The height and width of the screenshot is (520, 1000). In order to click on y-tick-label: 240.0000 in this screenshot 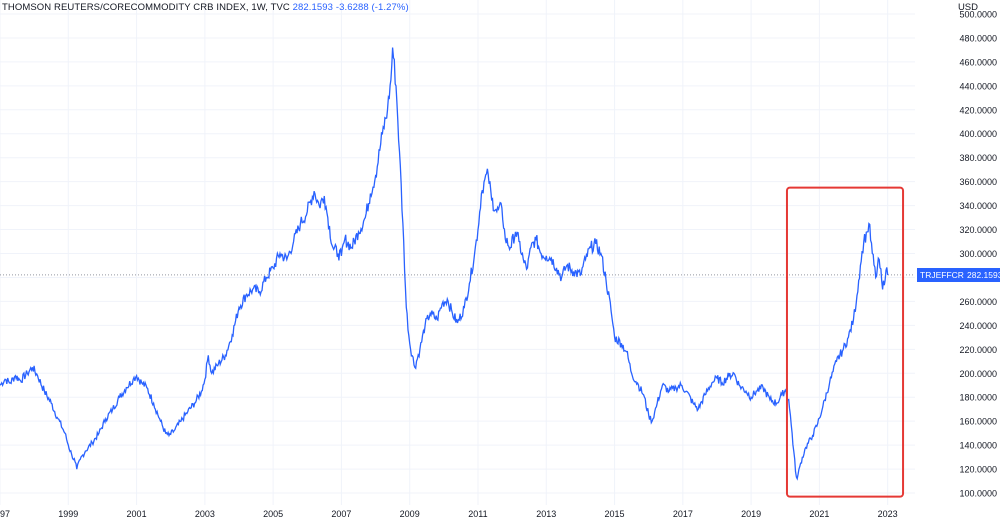, I will do `click(978, 326)`.